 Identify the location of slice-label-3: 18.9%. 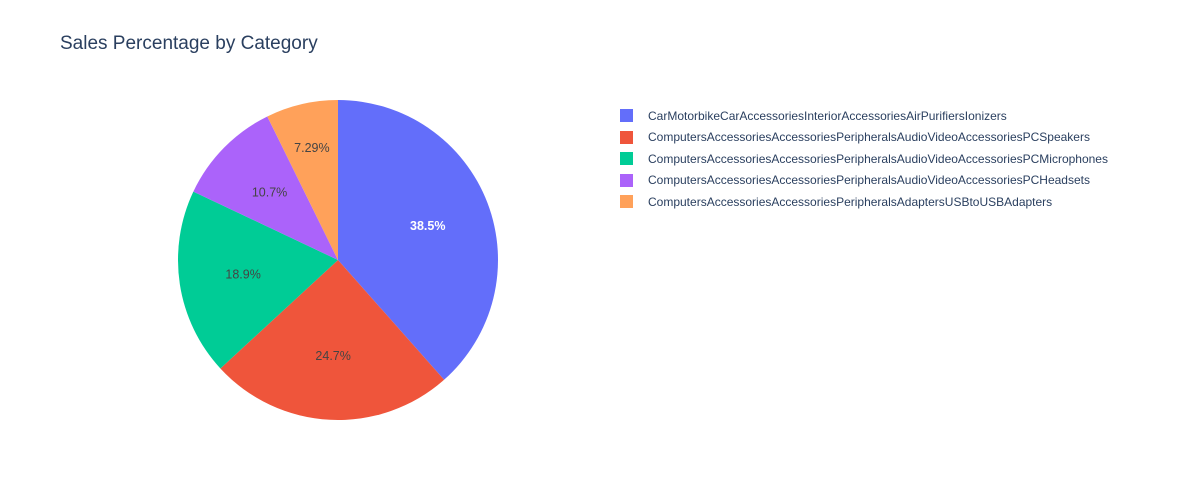
(242, 275).